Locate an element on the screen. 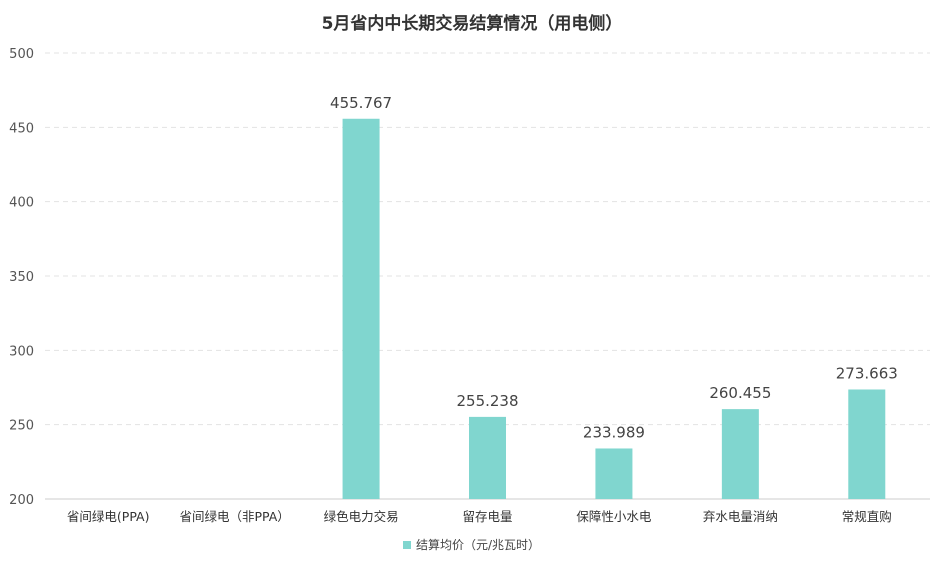 The width and height of the screenshot is (945, 567). x-category-label: 弃水电量消纳 is located at coordinates (740, 516).